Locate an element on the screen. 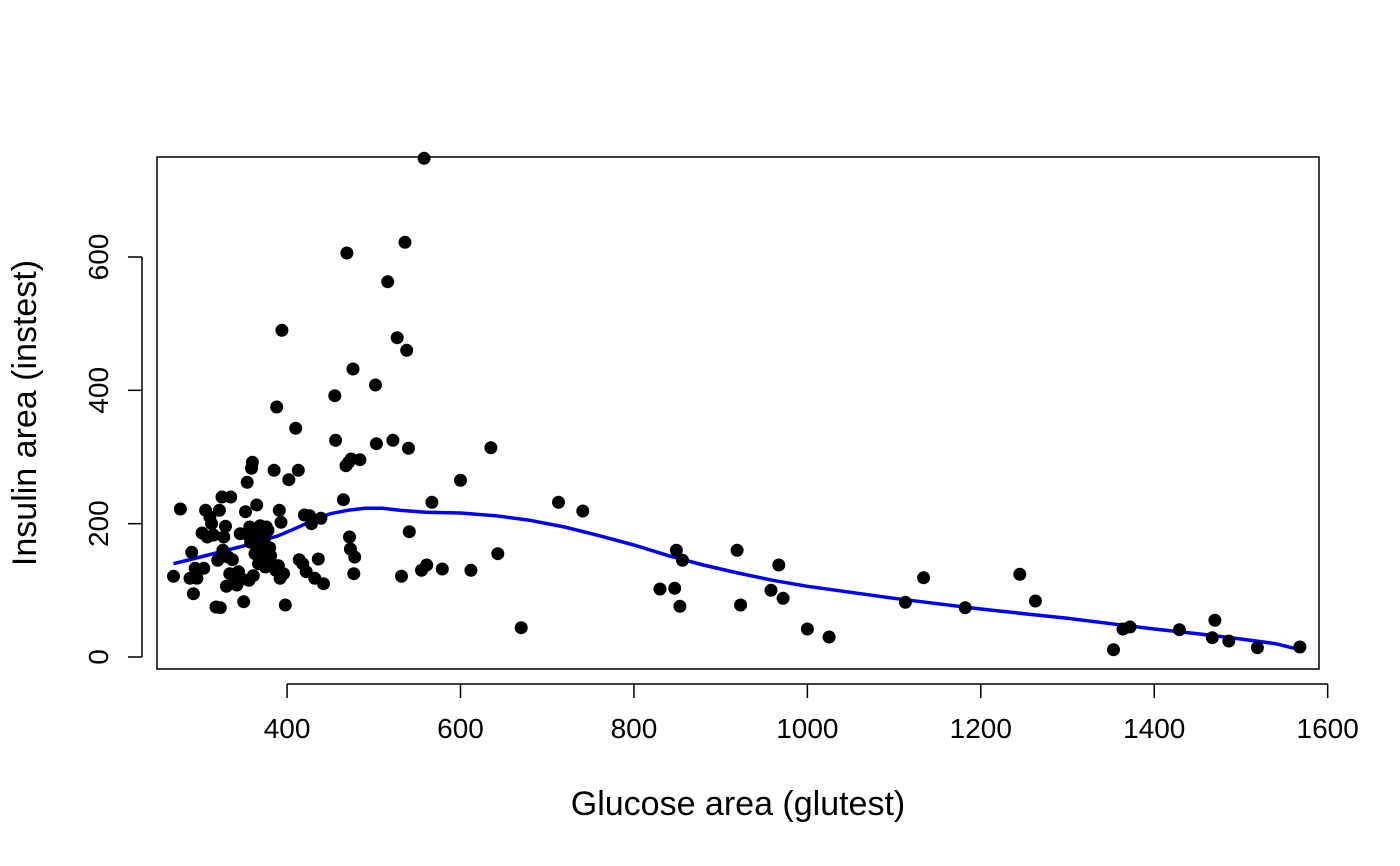 This screenshot has width=1400, height=866. y-tick-label: 600 is located at coordinates (98, 257).